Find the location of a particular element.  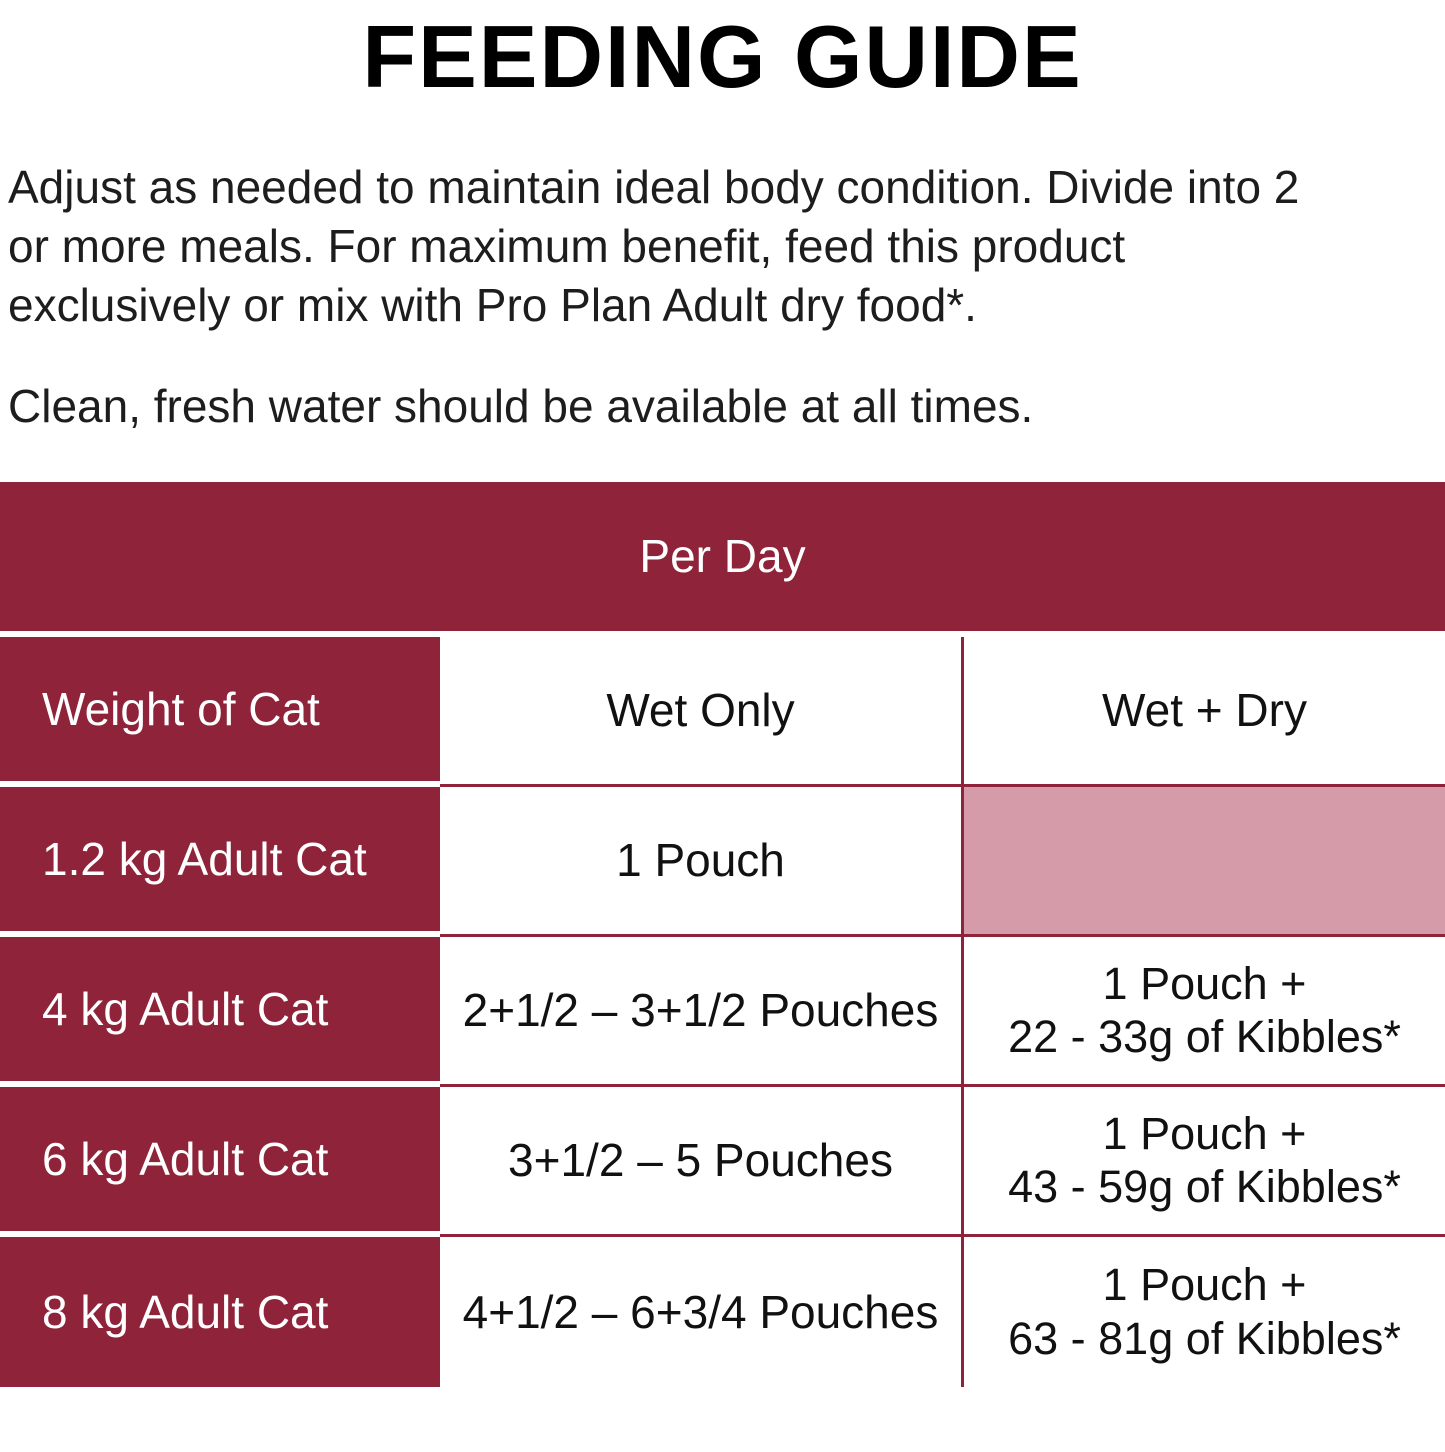

wet-dry-cell: 1 Pouch + 43 - 59g of Kibbles* is located at coordinates (1204, 1161).